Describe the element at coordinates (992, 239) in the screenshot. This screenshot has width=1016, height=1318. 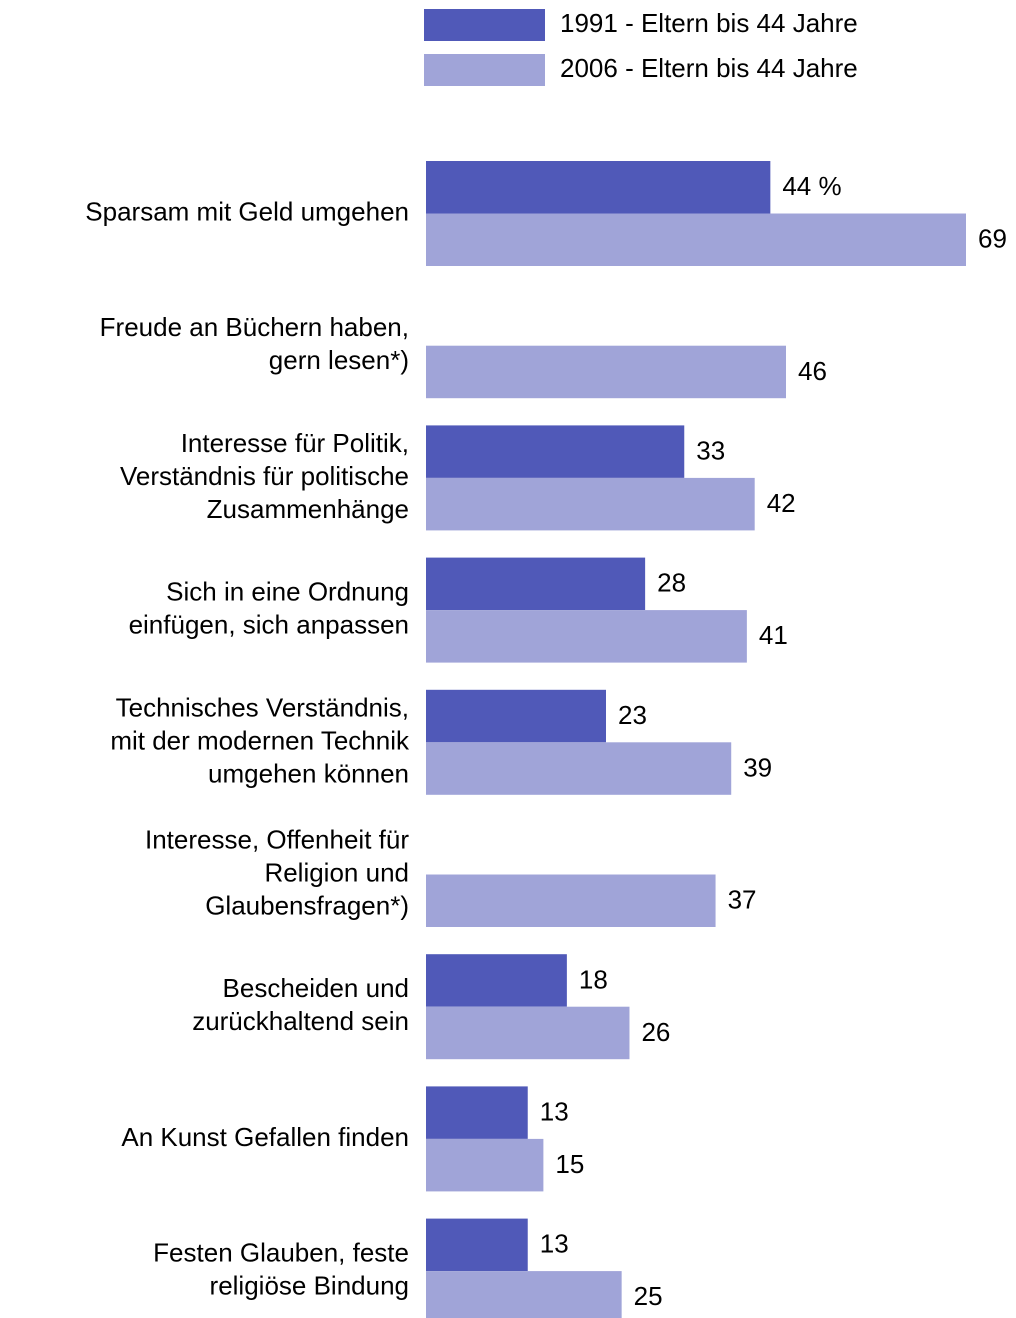
I see `value-label: 69` at that location.